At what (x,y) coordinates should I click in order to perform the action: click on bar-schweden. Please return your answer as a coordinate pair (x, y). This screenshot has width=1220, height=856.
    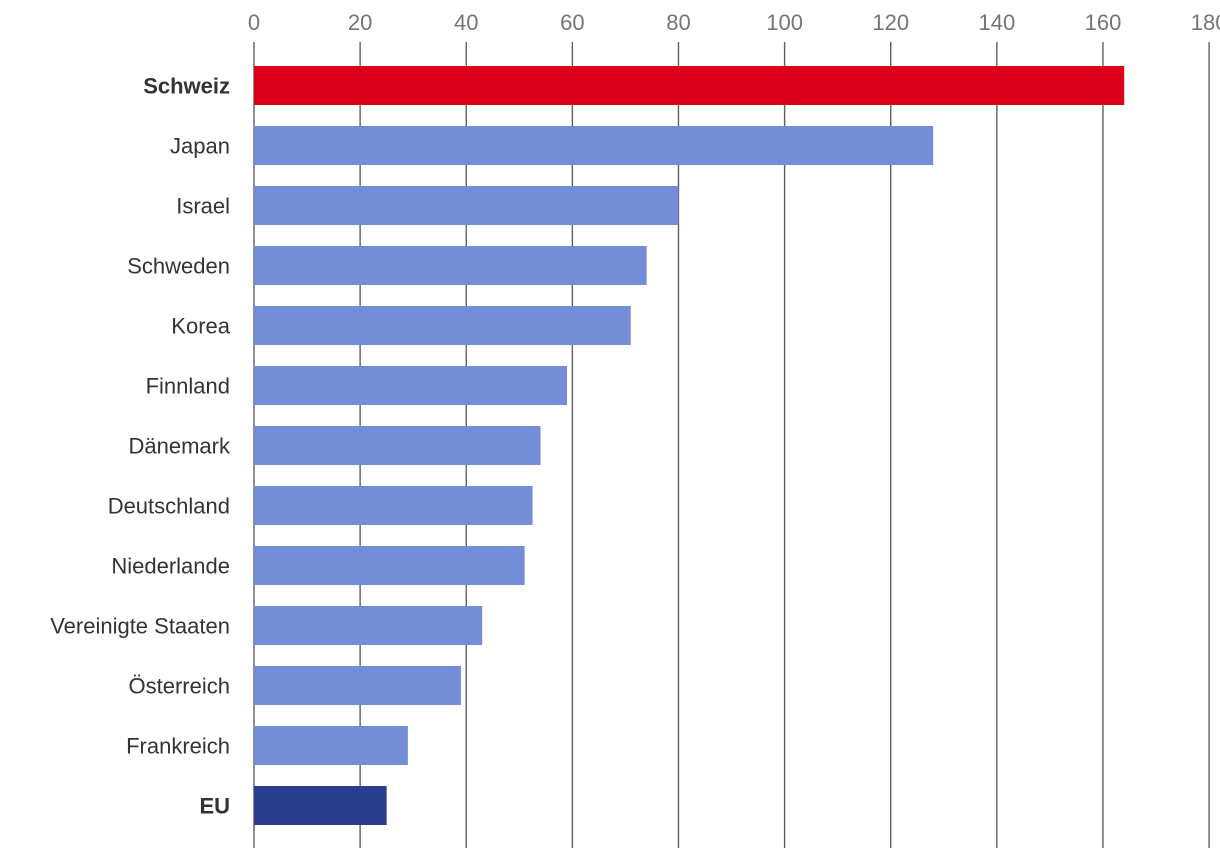
    Looking at the image, I should click on (450, 265).